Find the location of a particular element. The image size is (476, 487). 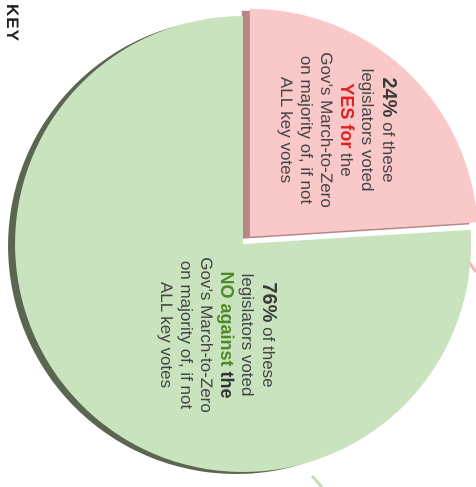

no-line2: legislators voted is located at coordinates (247, 335).